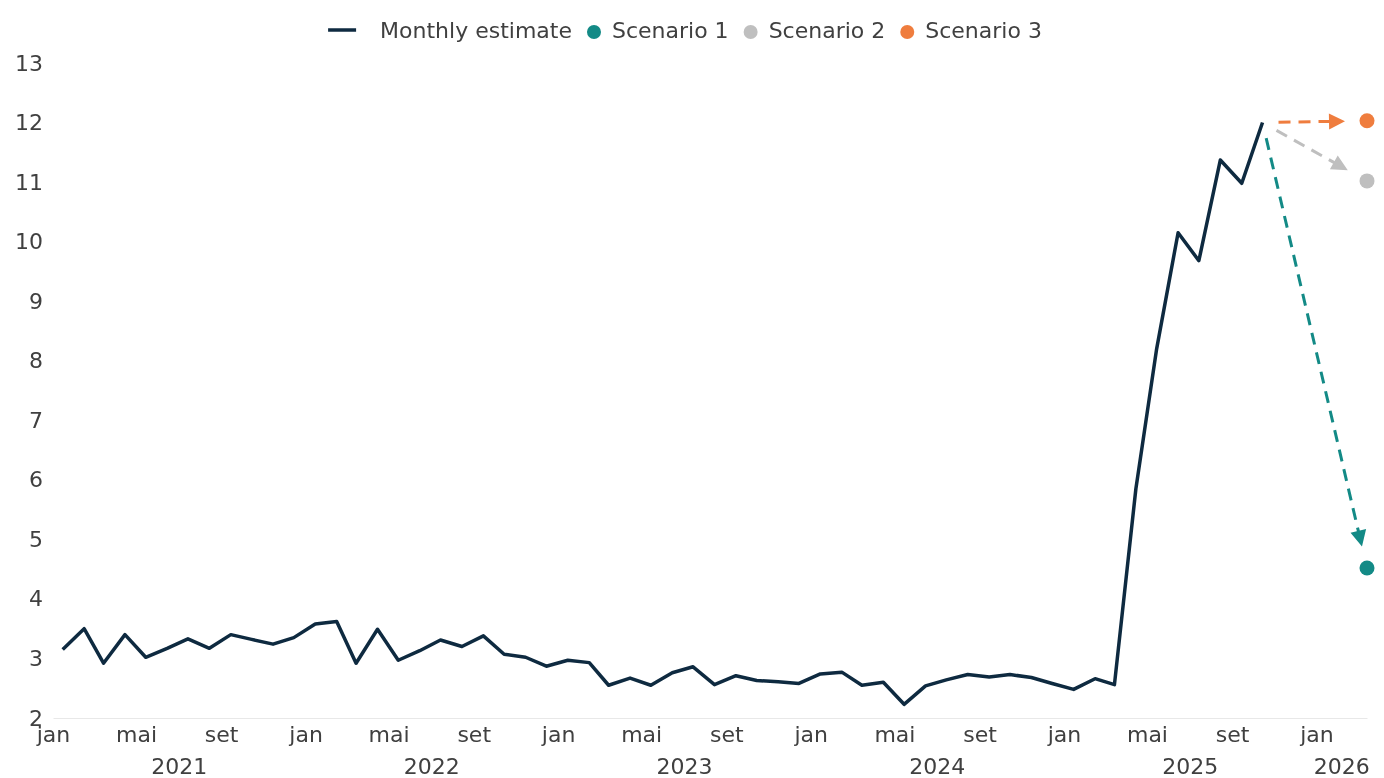  Describe the element at coordinates (983, 30) in the screenshot. I see `legend-label: Scenario 3` at that location.